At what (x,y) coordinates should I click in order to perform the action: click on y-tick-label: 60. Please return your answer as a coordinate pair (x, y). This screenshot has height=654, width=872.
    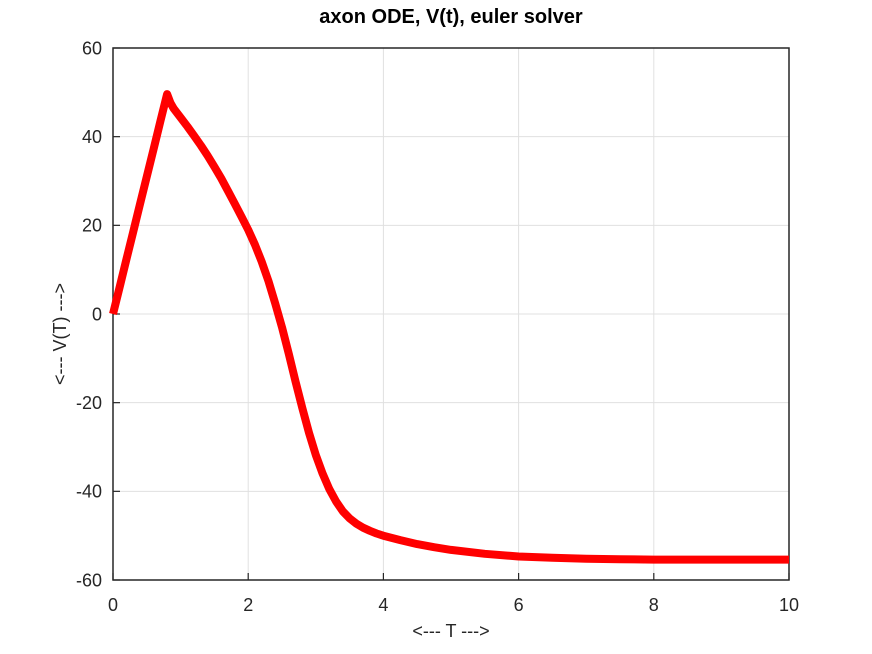
    Looking at the image, I should click on (92, 48).